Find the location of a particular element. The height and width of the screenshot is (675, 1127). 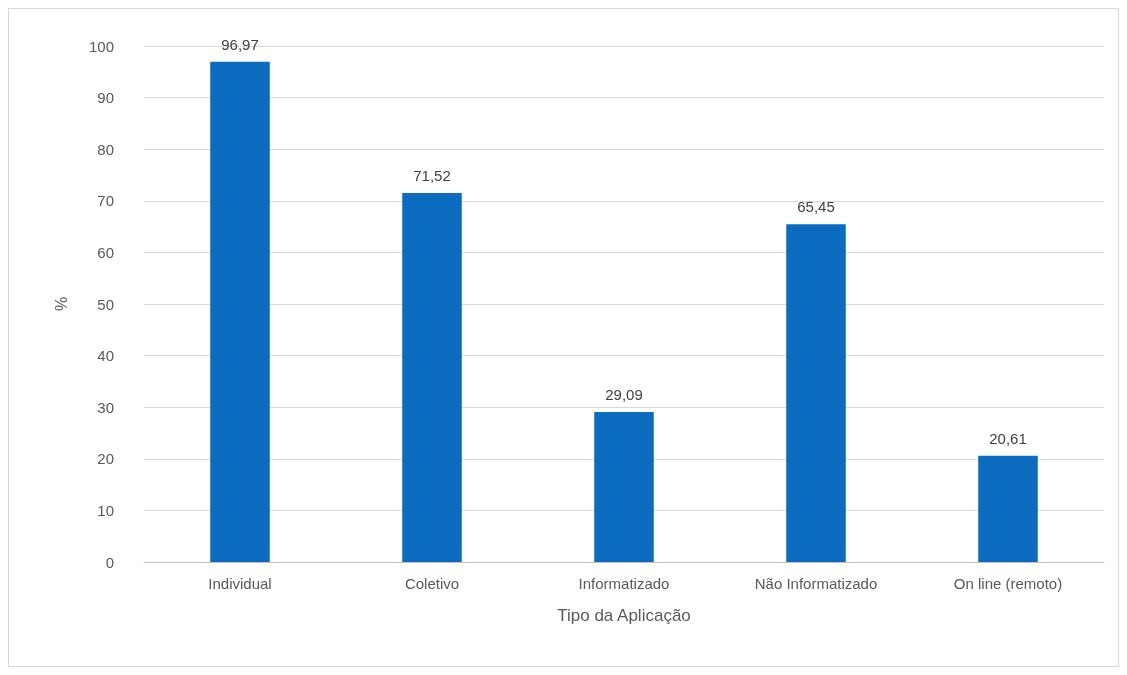

y-tick-label: 30 is located at coordinates (105, 407).